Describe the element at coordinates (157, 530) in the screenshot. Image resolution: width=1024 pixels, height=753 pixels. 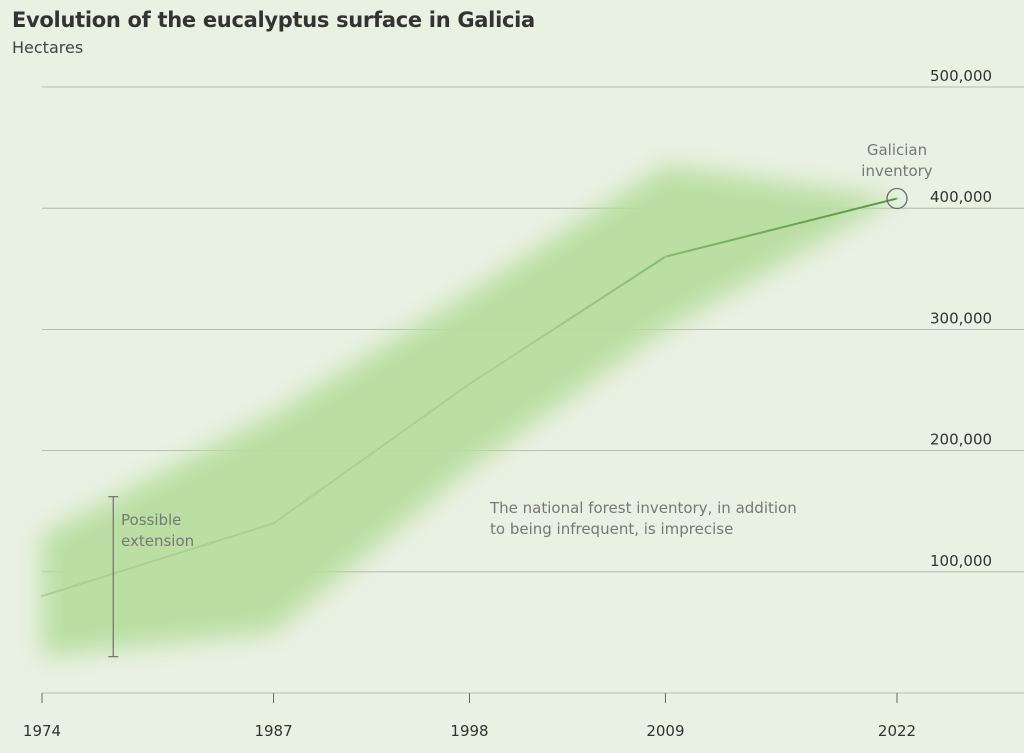
I see `possible-extension-label: Possible extension` at that location.